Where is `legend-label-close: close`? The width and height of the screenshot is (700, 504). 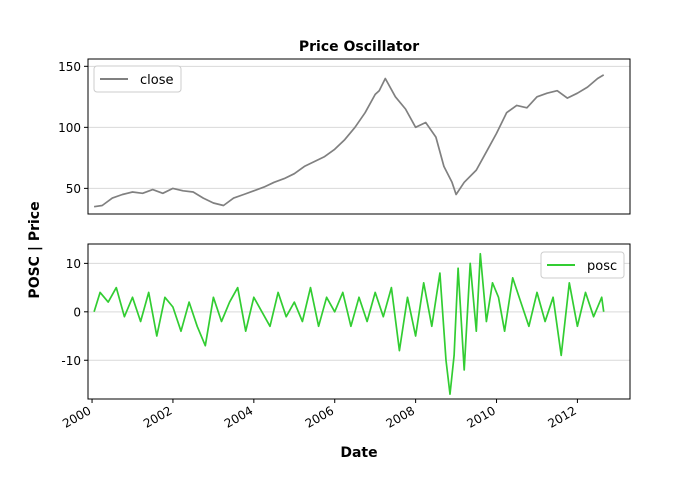
legend-label-close: close is located at coordinates (156, 80).